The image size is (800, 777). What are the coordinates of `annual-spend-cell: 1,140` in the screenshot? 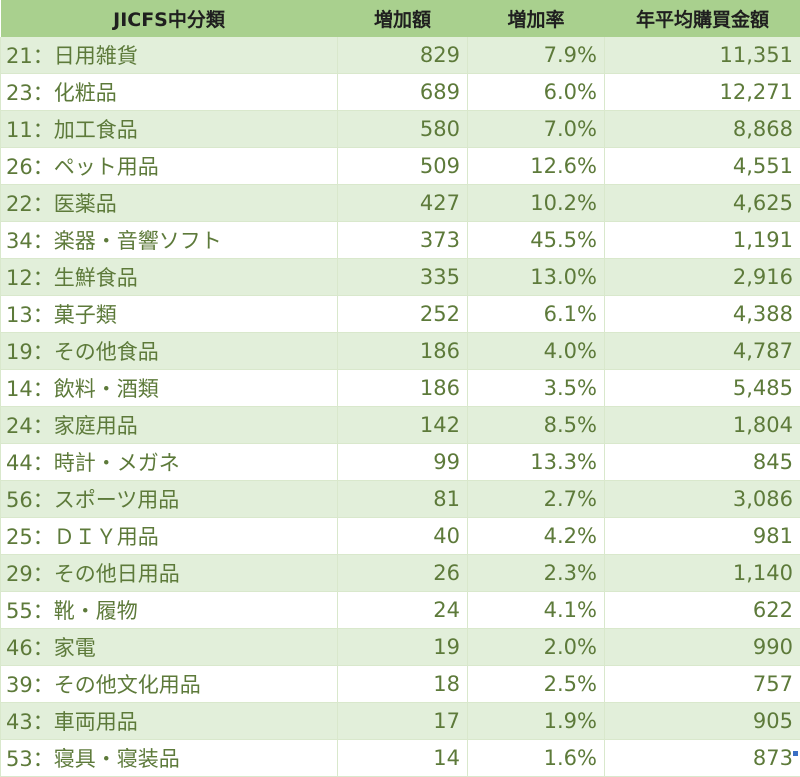 It's located at (702, 573).